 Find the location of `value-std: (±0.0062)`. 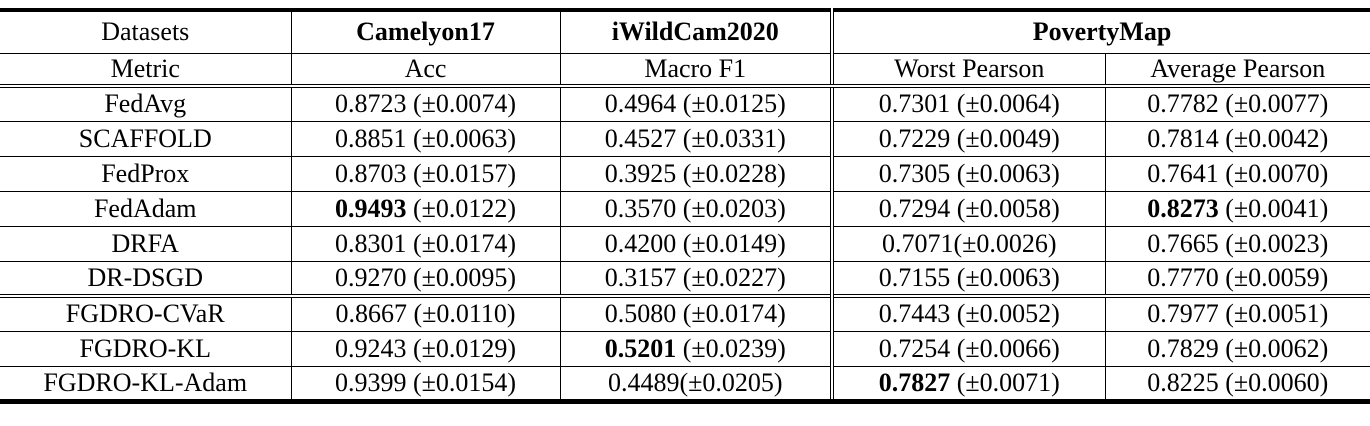

value-std: (±0.0062) is located at coordinates (1273, 348).